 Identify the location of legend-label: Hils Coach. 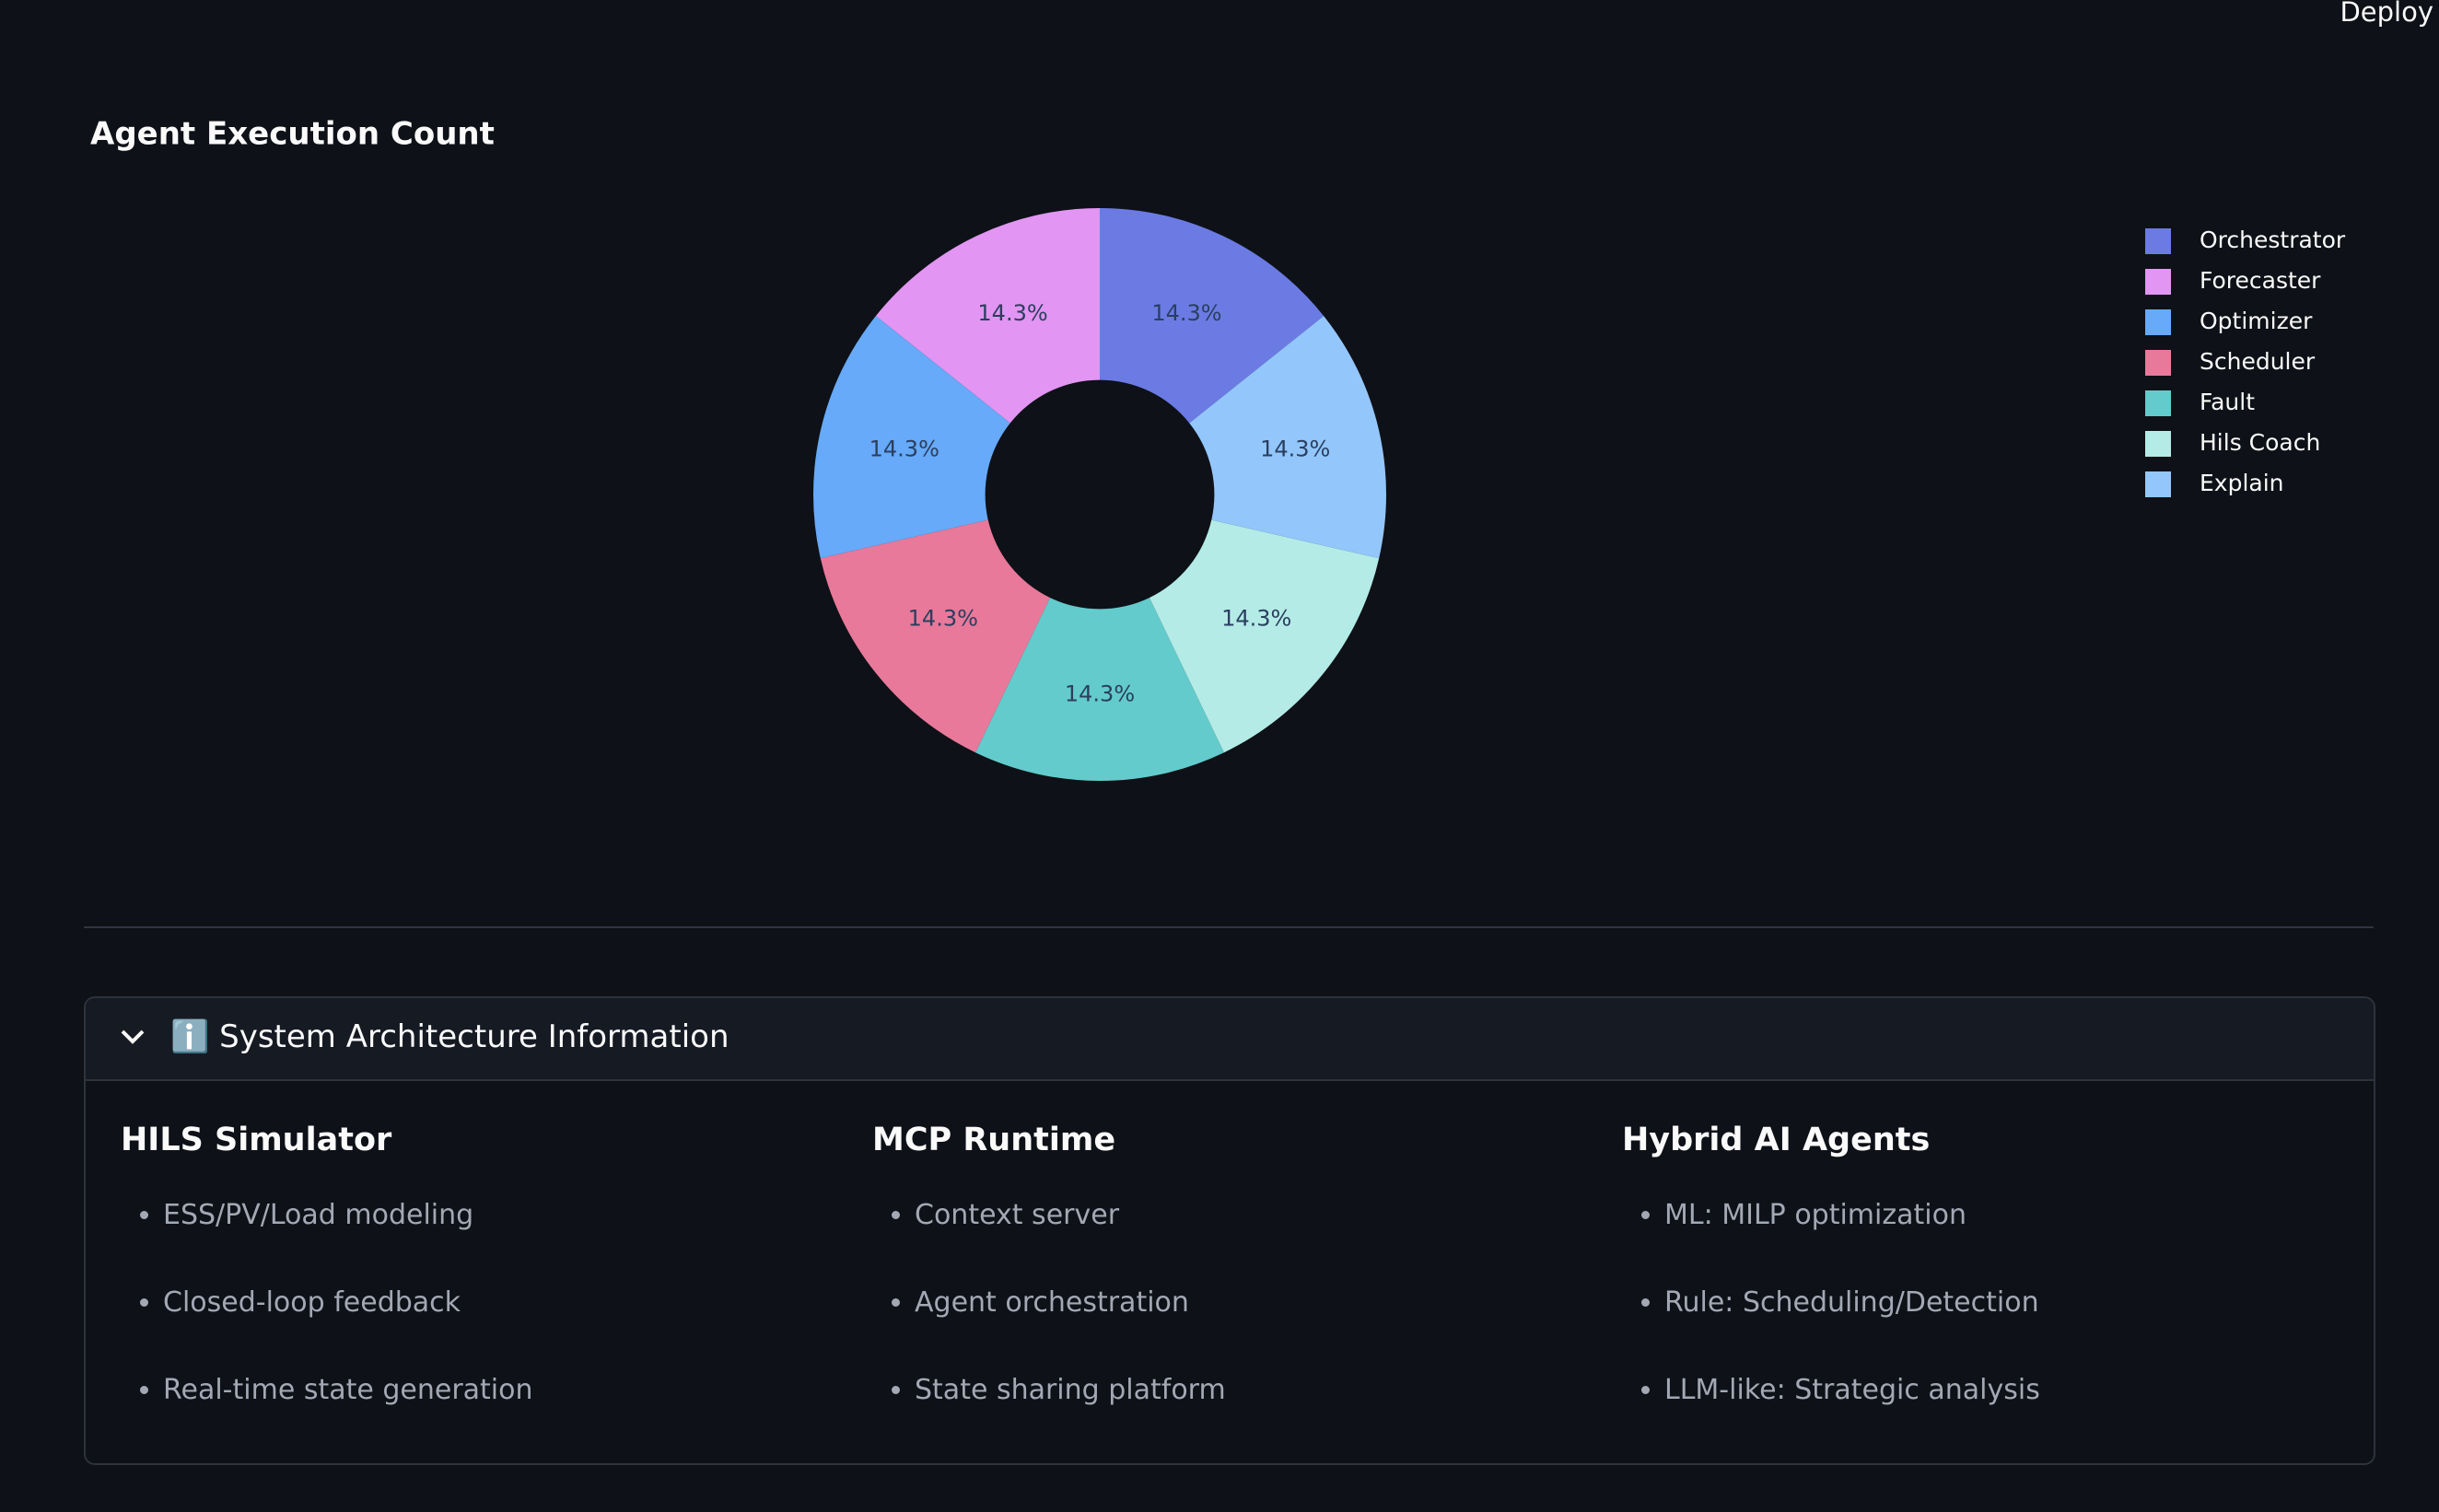
(2260, 443).